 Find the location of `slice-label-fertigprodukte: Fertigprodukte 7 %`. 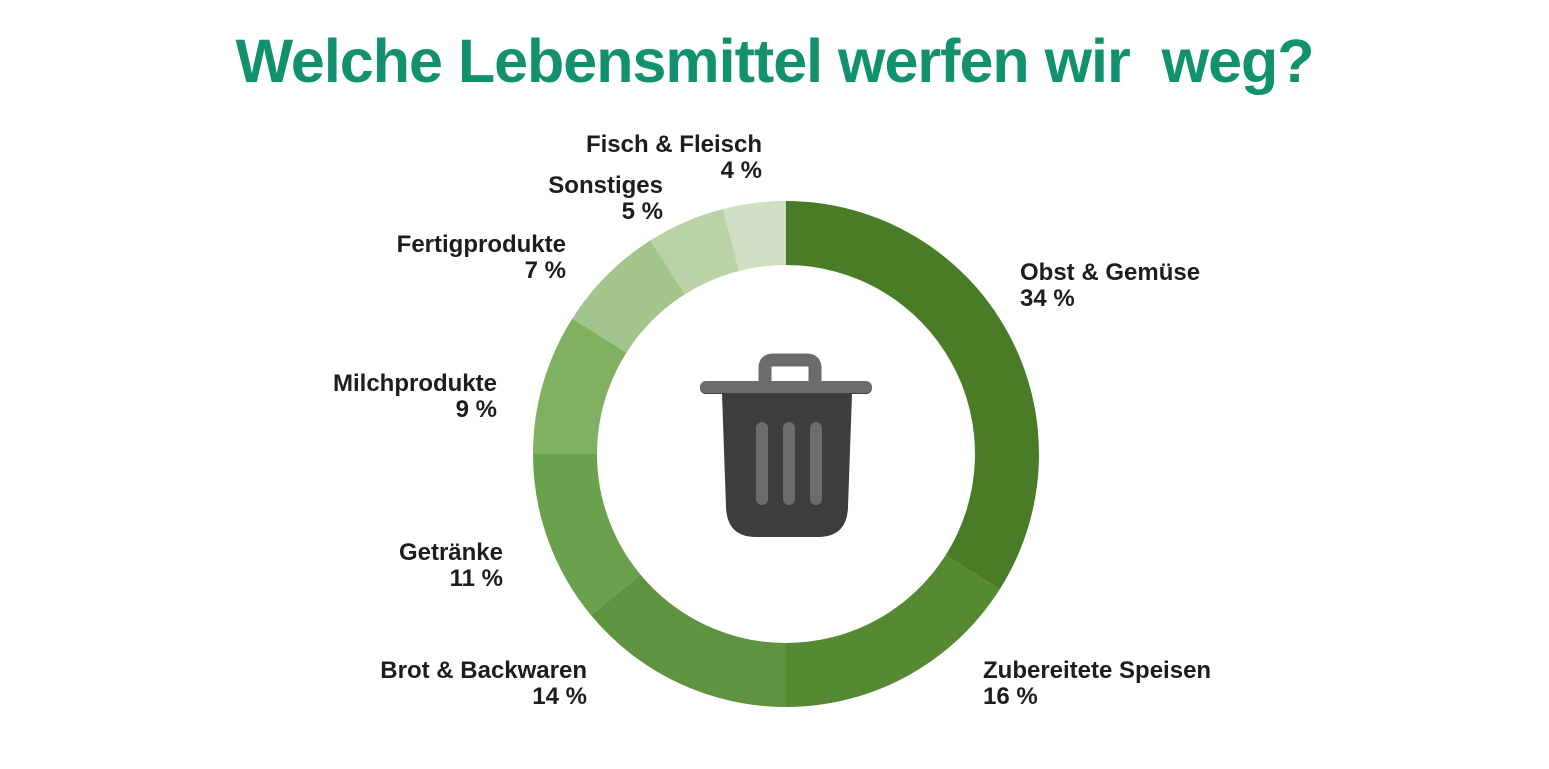

slice-label-fertigprodukte: Fertigprodukte 7 % is located at coordinates (481, 258).